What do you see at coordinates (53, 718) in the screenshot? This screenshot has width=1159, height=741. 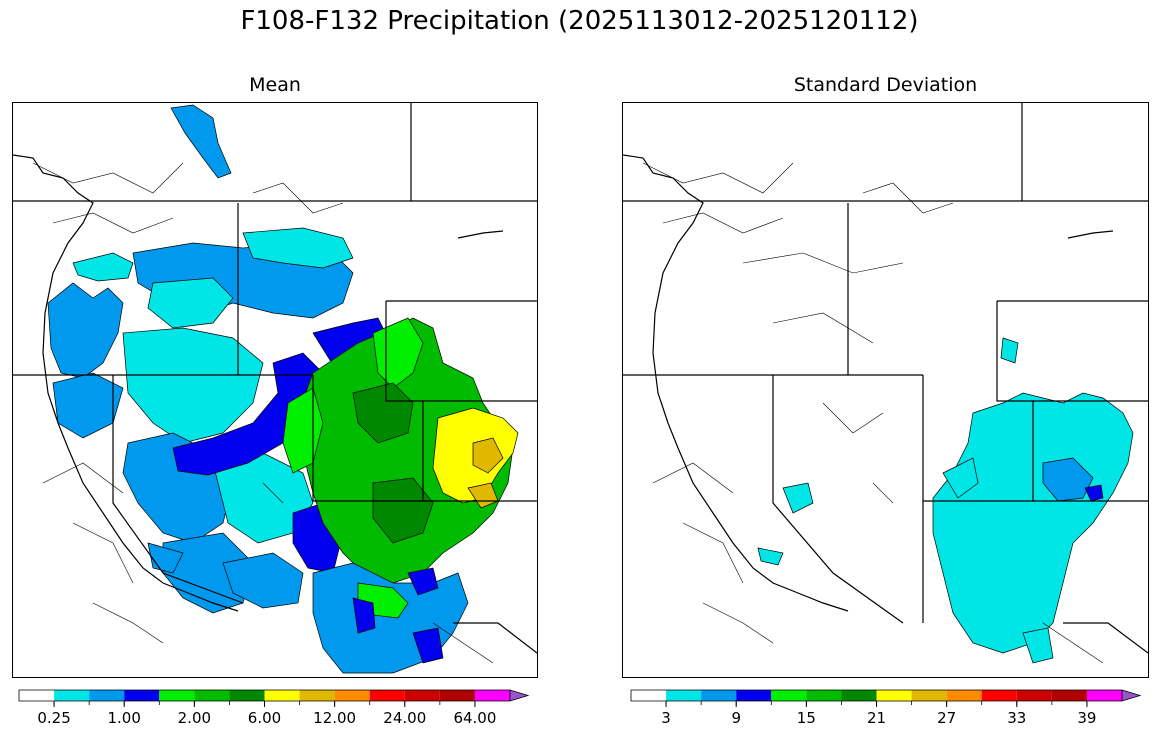 I see `mean-colorbar-tick-label: 0.25` at bounding box center [53, 718].